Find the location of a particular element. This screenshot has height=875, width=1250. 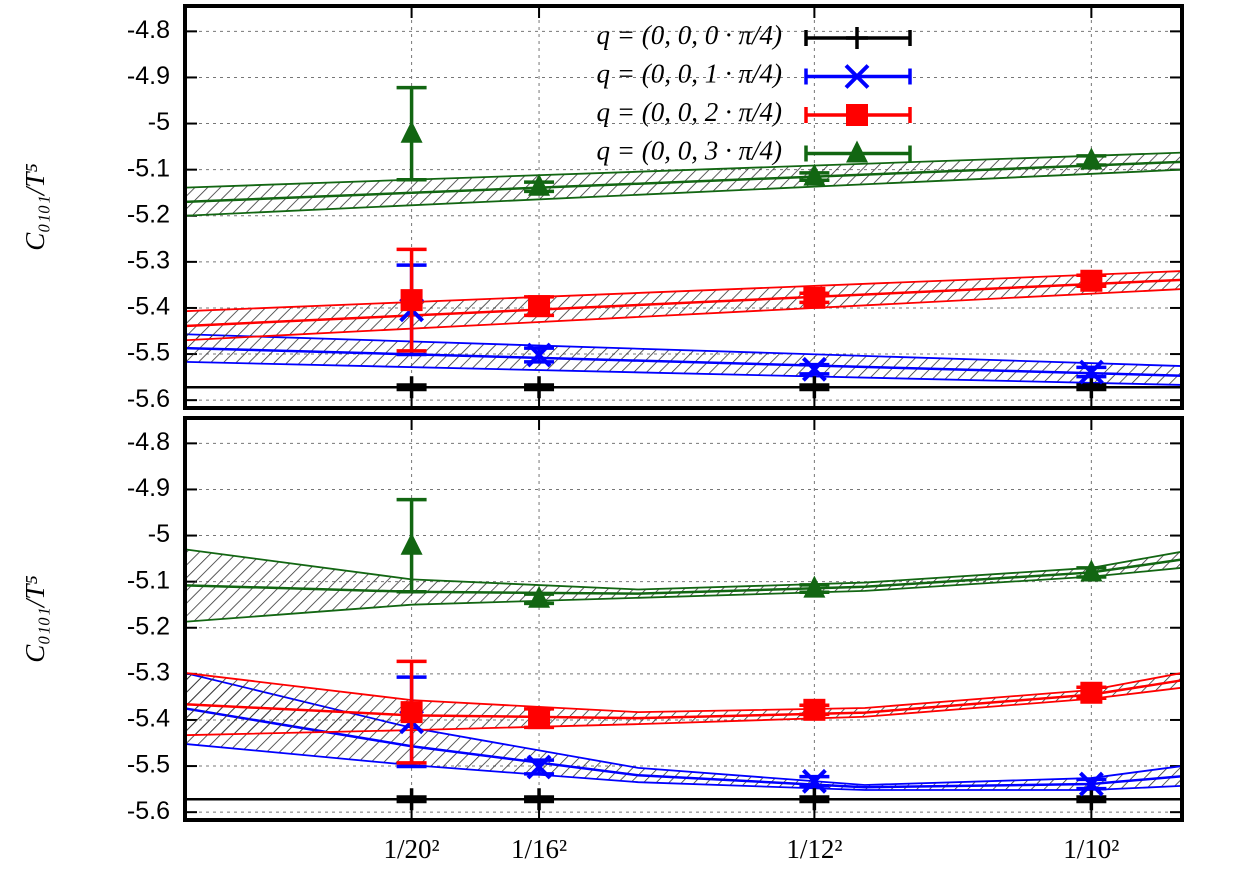

legend-label: q = (0, 0, 0 · π/4) is located at coordinates (689, 35).